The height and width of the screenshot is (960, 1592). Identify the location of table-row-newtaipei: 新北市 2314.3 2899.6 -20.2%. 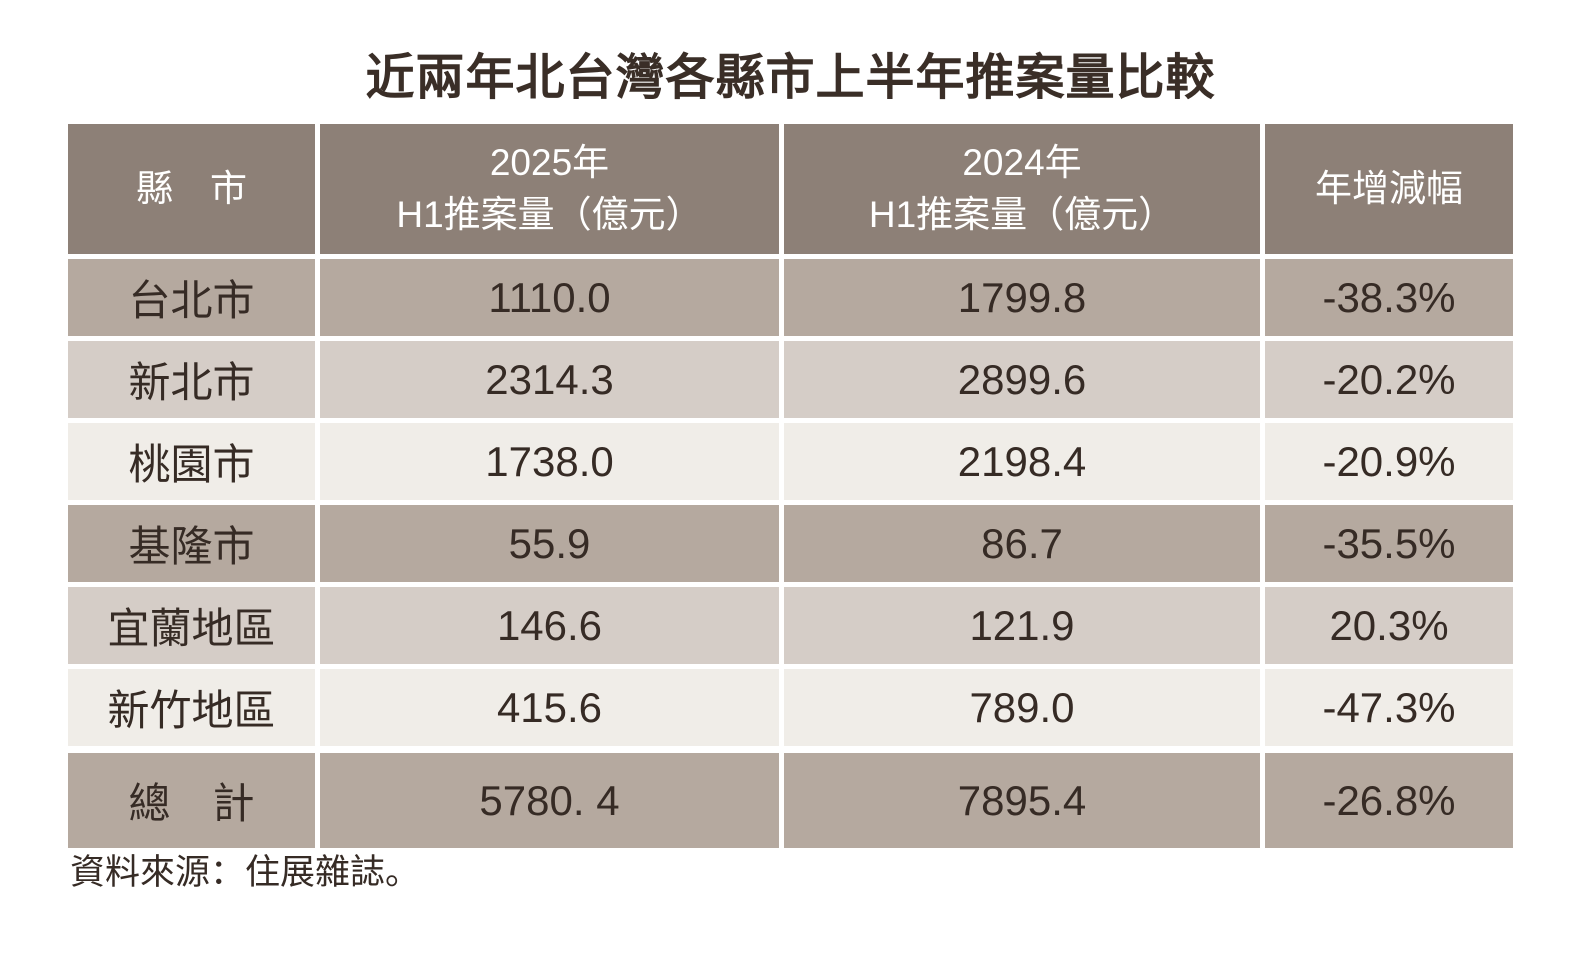
(790, 379).